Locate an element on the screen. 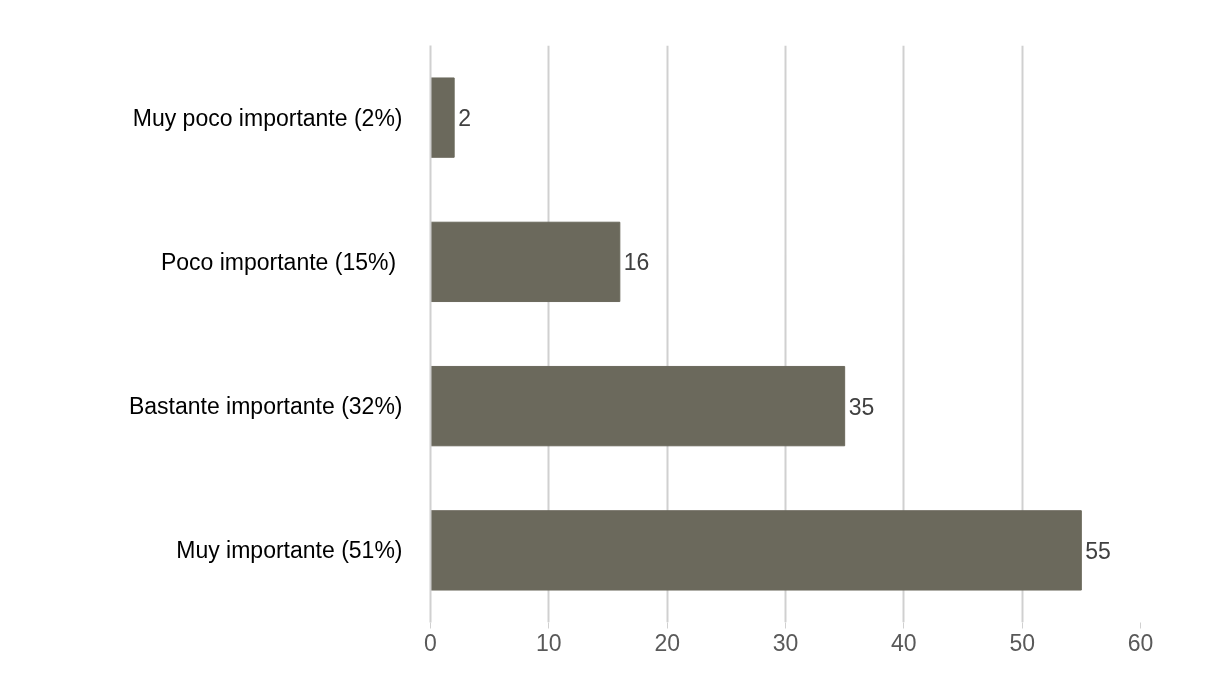  x-tick-label: 30 is located at coordinates (785, 642).